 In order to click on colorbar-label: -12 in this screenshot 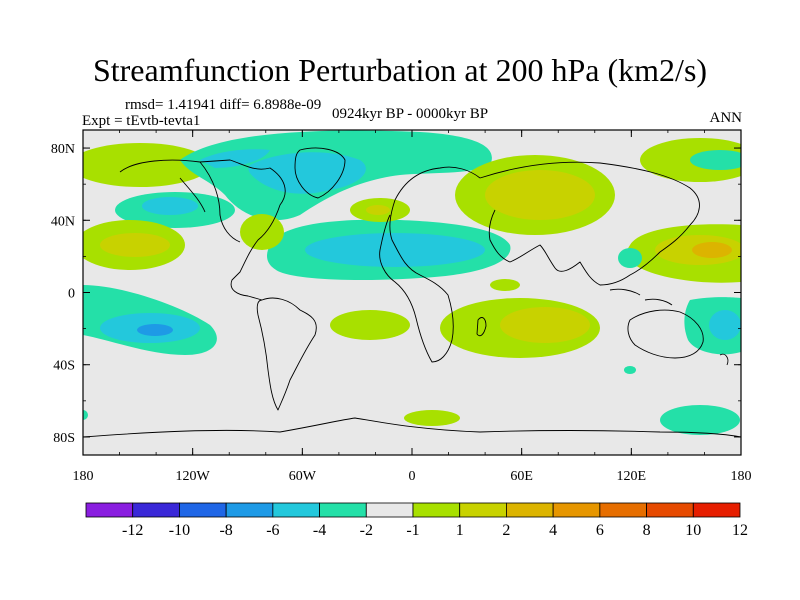, I will do `click(132, 530)`.